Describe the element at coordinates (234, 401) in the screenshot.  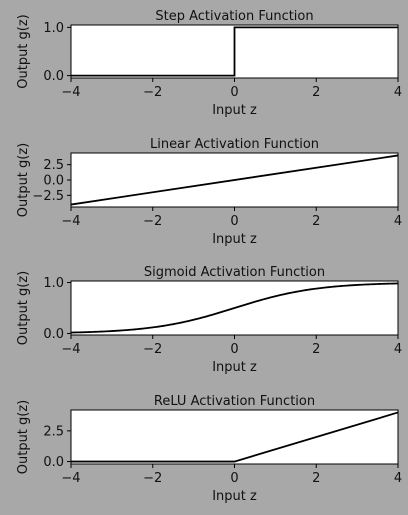
I see `chart-title: ReLU Activation Function` at that location.